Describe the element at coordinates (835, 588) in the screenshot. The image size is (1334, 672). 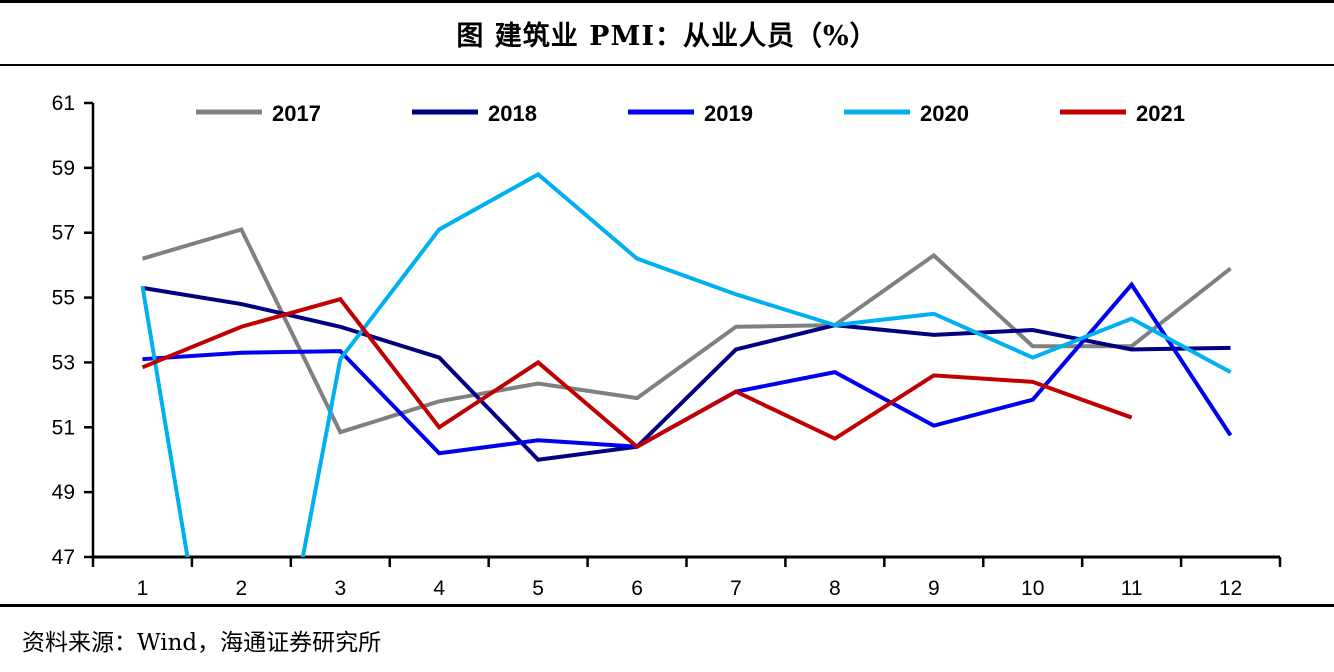
I see `x-tick-label: 8` at that location.